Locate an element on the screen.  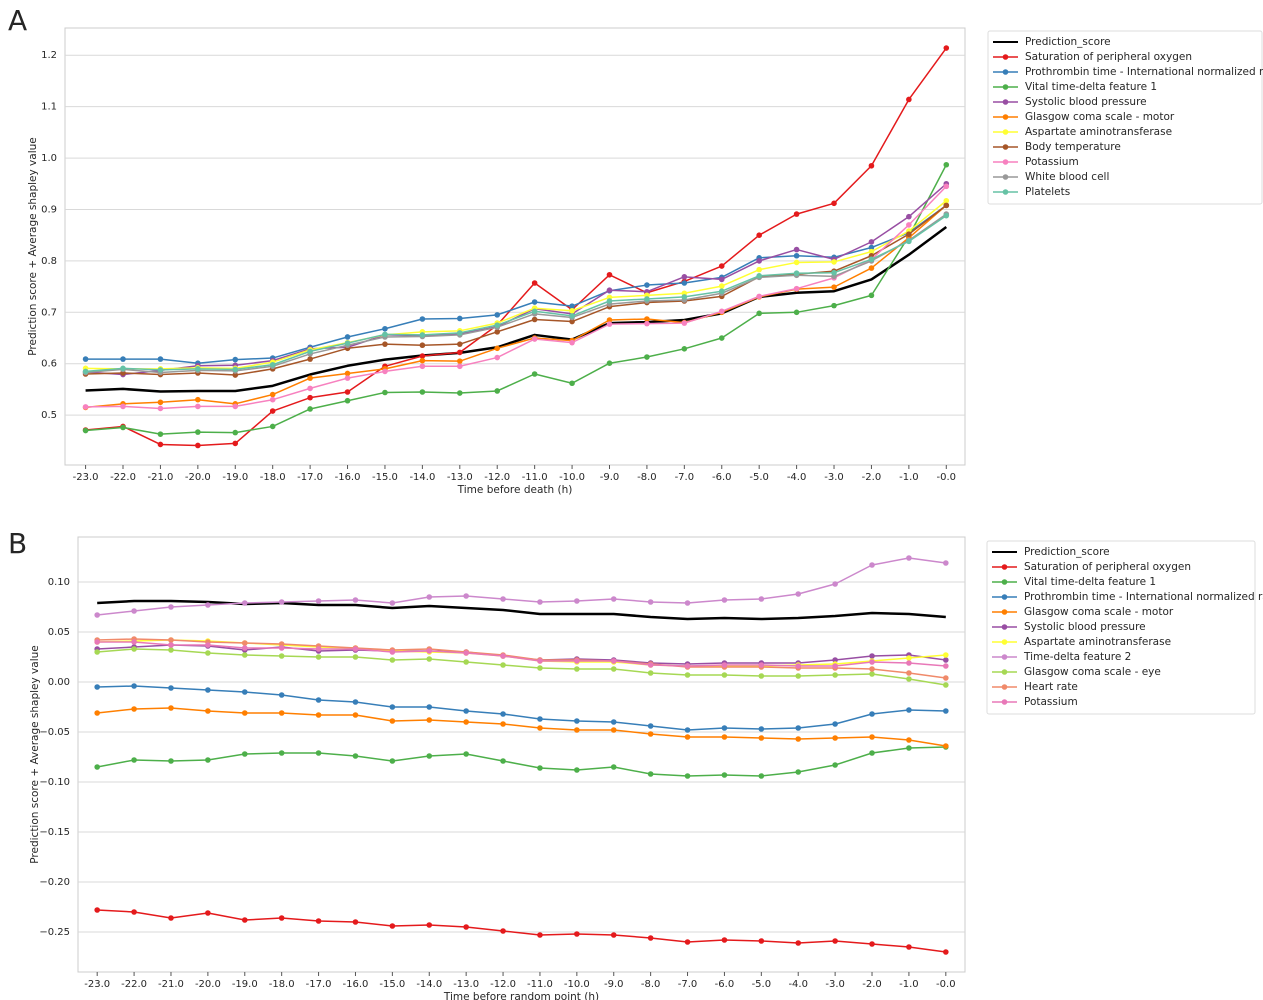
x-tick-label: -20.0 is located at coordinates (208, 984).